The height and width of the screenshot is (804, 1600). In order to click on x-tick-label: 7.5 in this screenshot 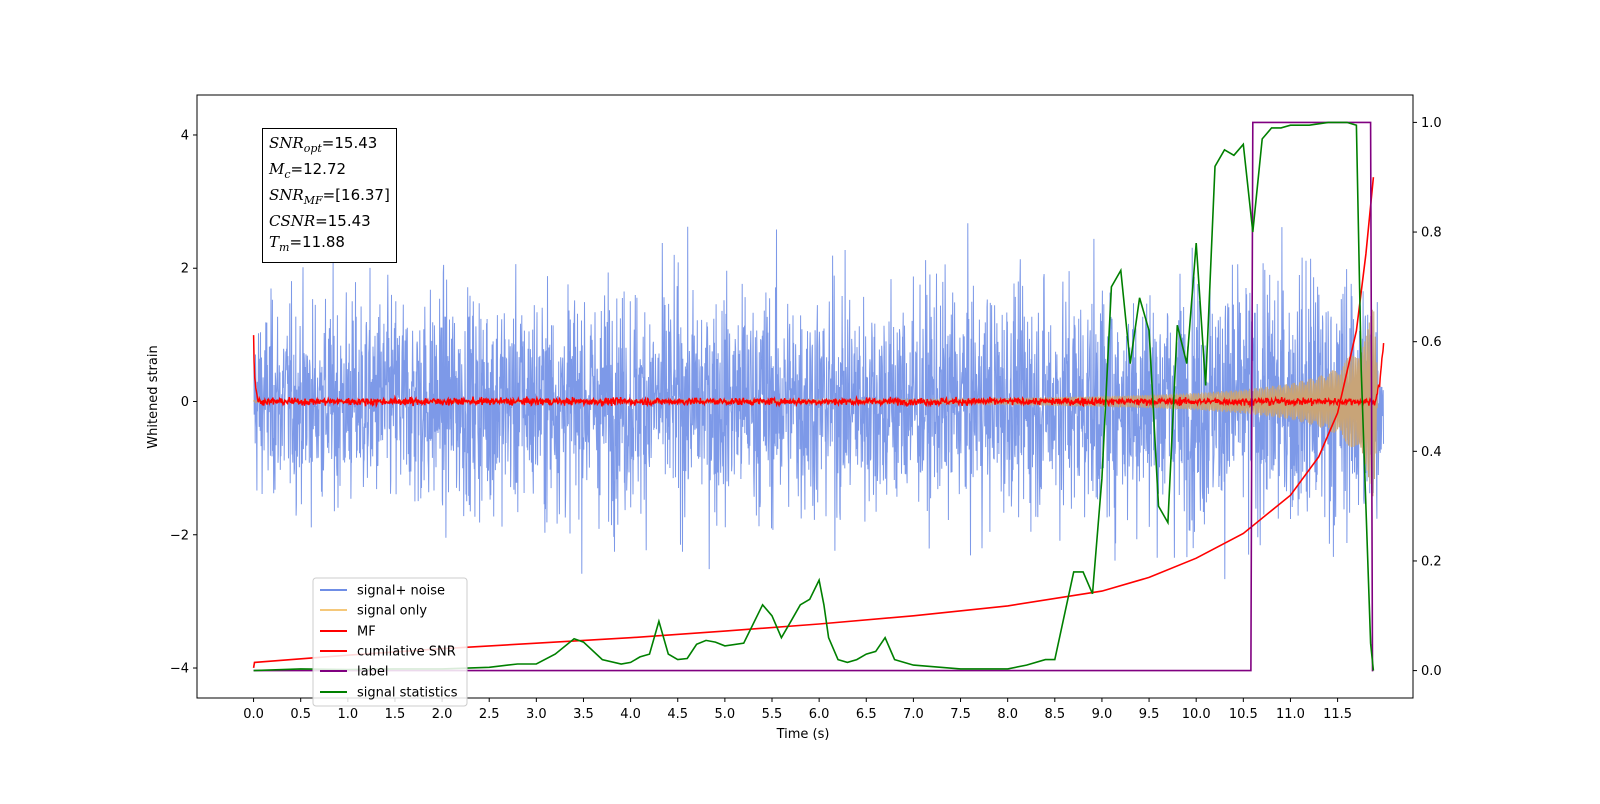, I will do `click(960, 714)`.